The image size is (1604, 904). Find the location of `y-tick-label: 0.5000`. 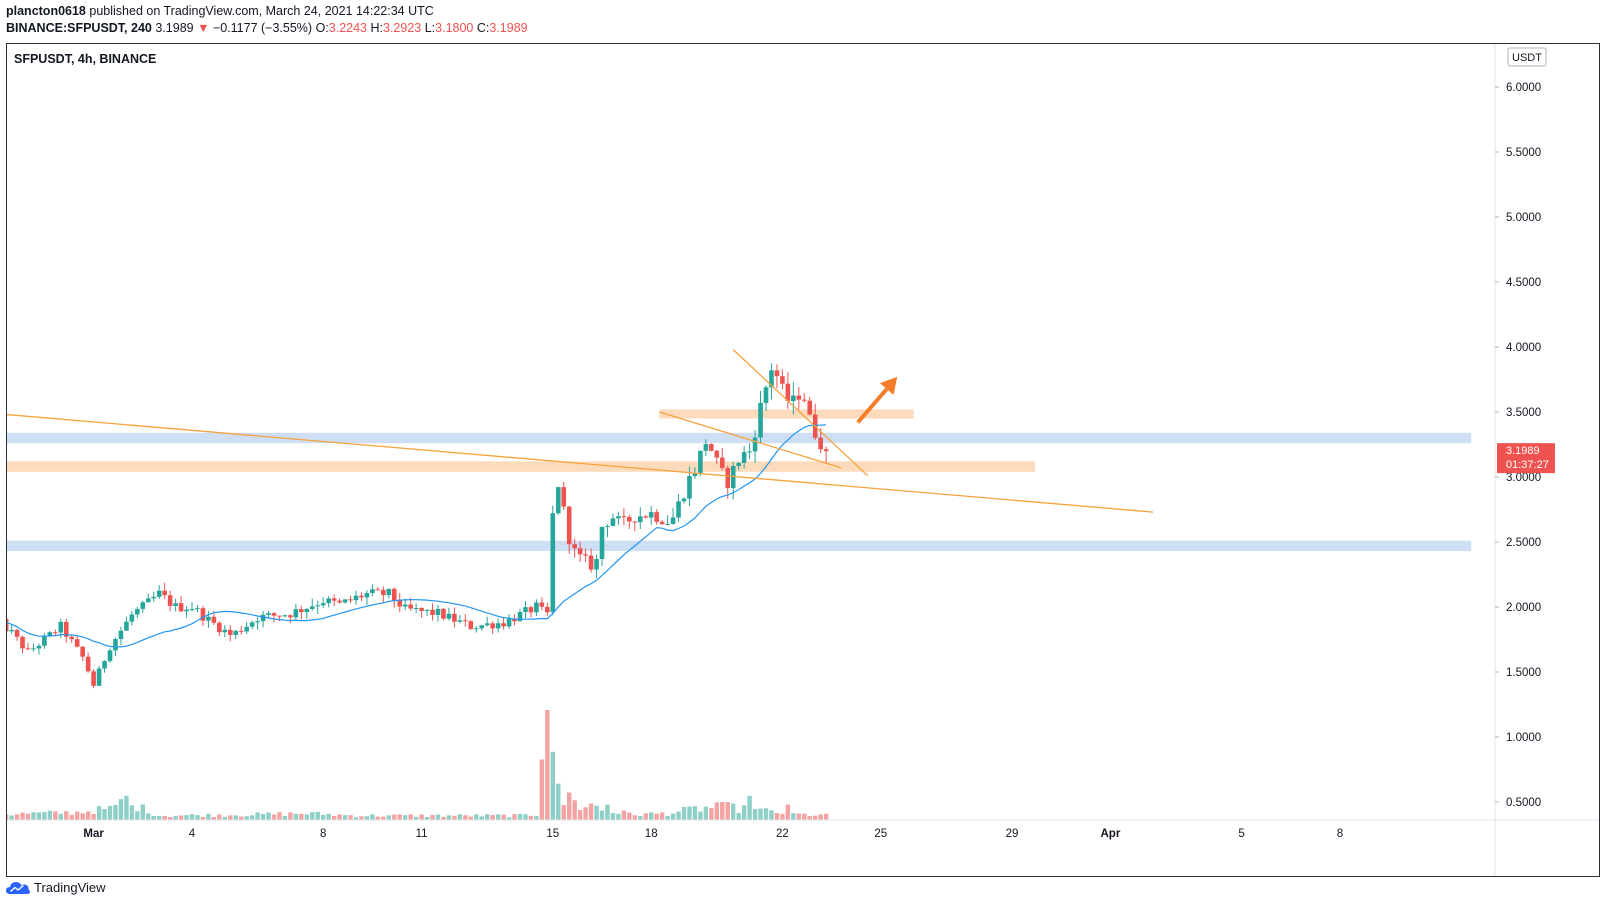

y-tick-label: 0.5000 is located at coordinates (1523, 803).